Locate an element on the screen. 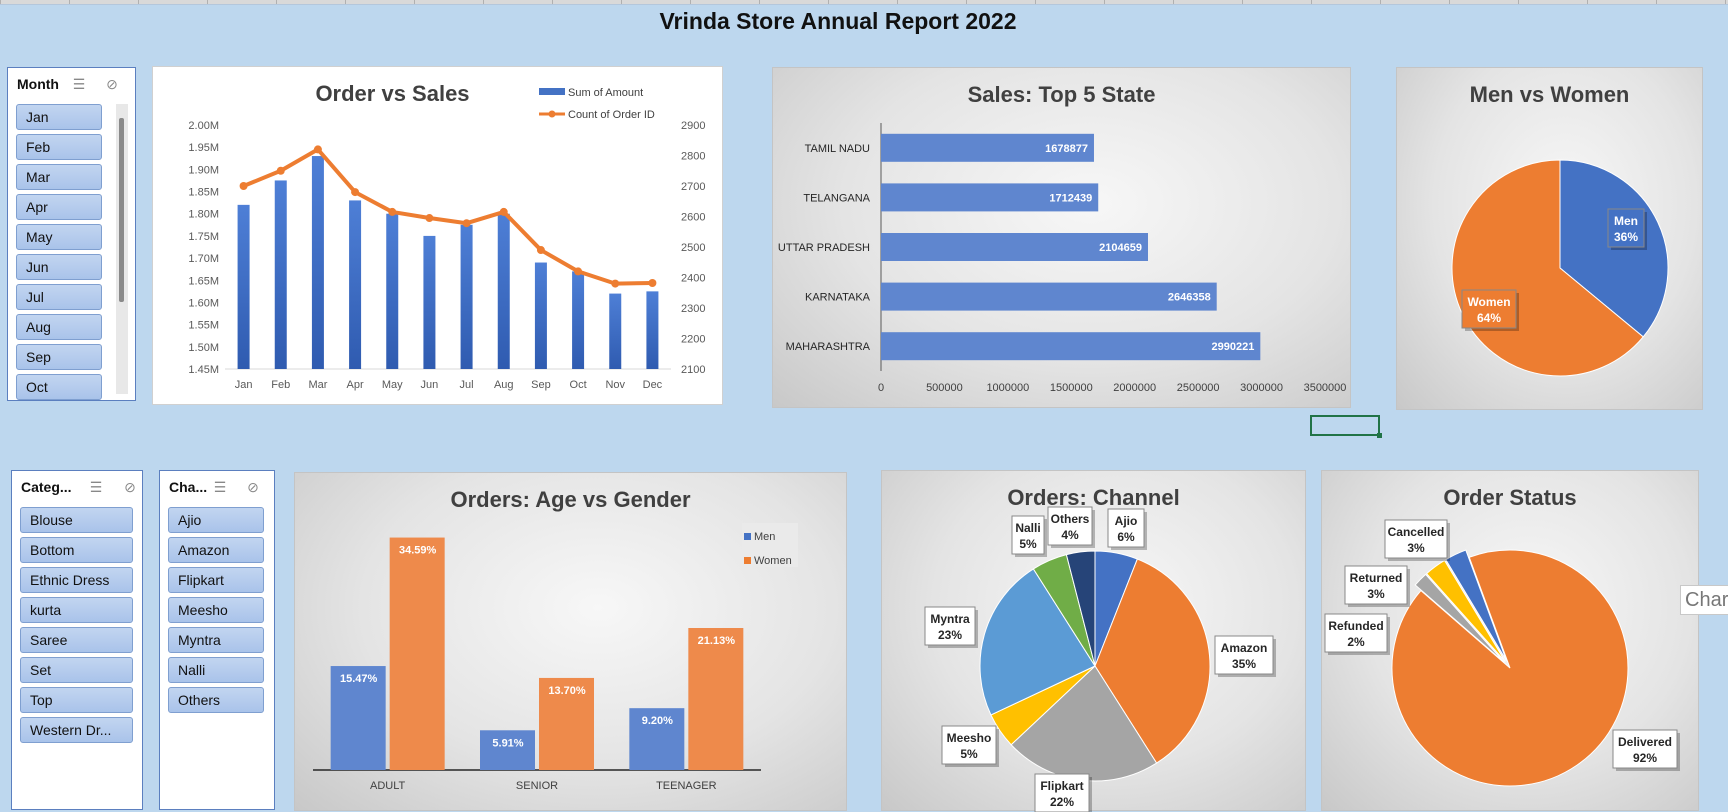 The height and width of the screenshot is (812, 1728). data-label: Others is located at coordinates (1070, 519).